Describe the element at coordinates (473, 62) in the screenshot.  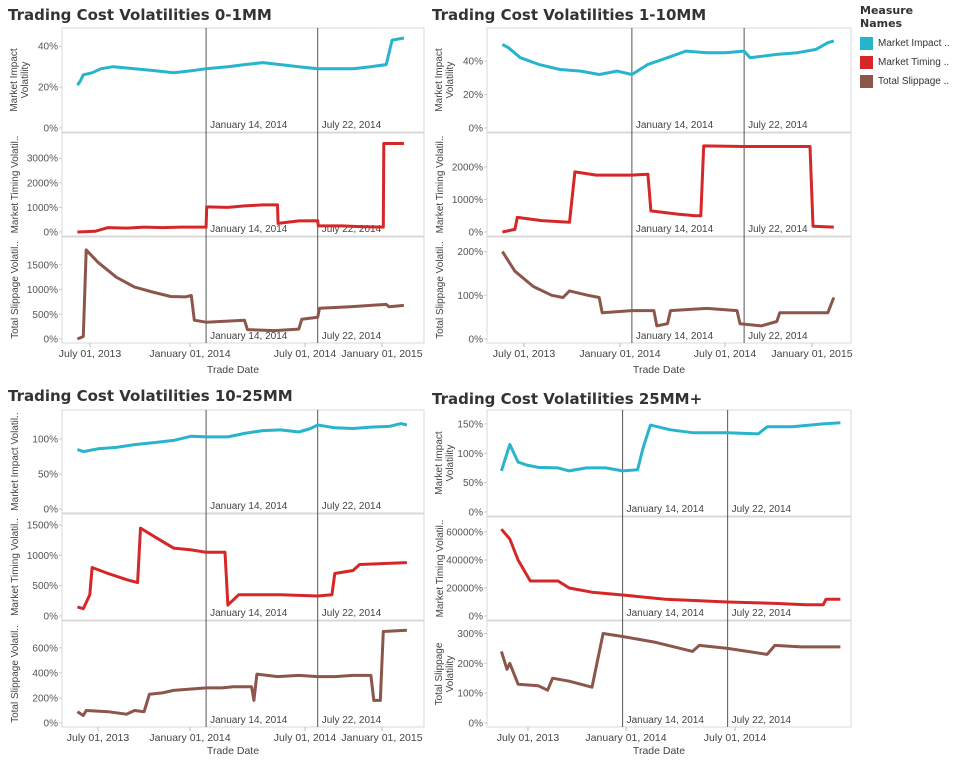
I see `y-tick-label: 40%` at that location.